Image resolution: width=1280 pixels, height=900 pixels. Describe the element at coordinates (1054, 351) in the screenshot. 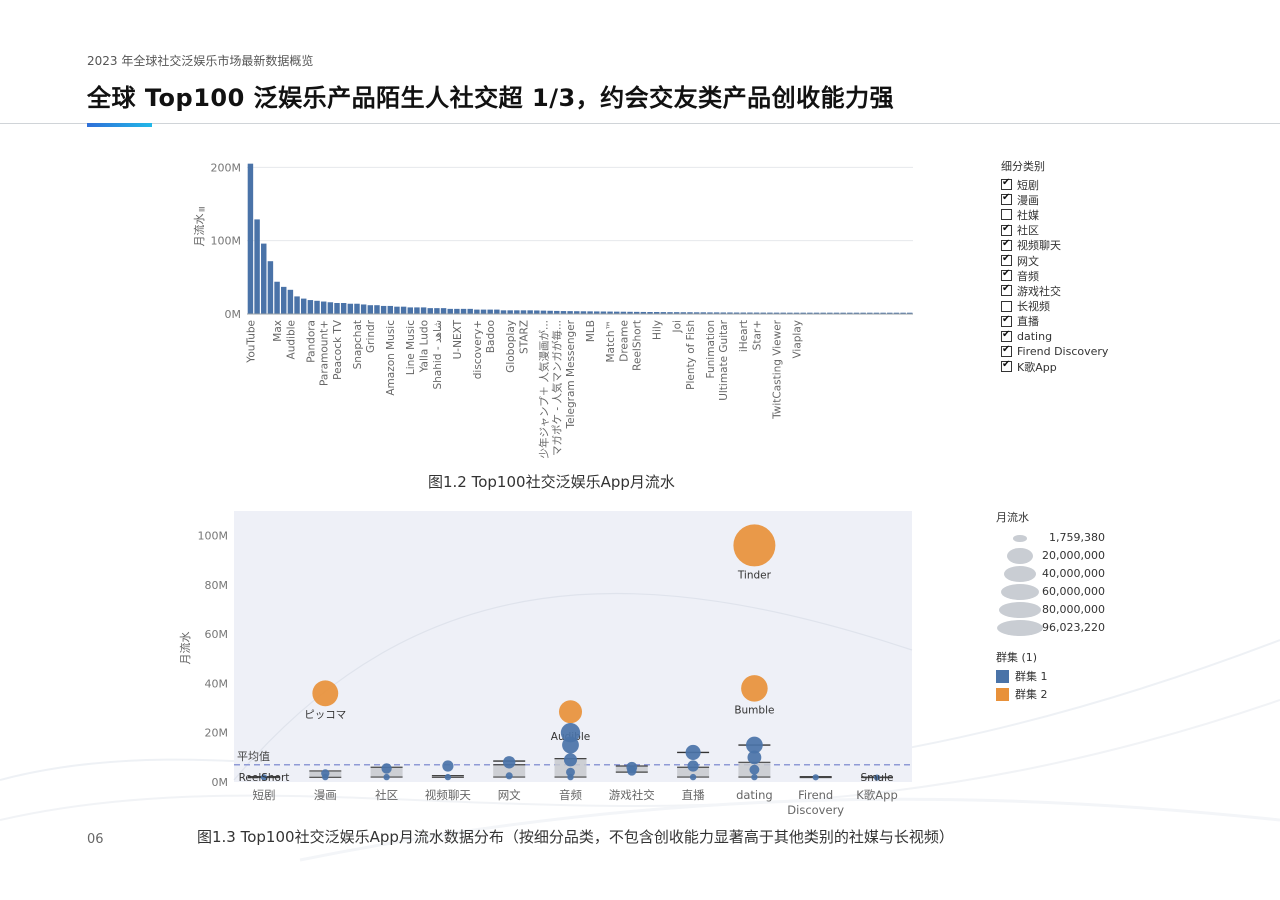

I see `category-filter-item: Firend Discovery` at that location.